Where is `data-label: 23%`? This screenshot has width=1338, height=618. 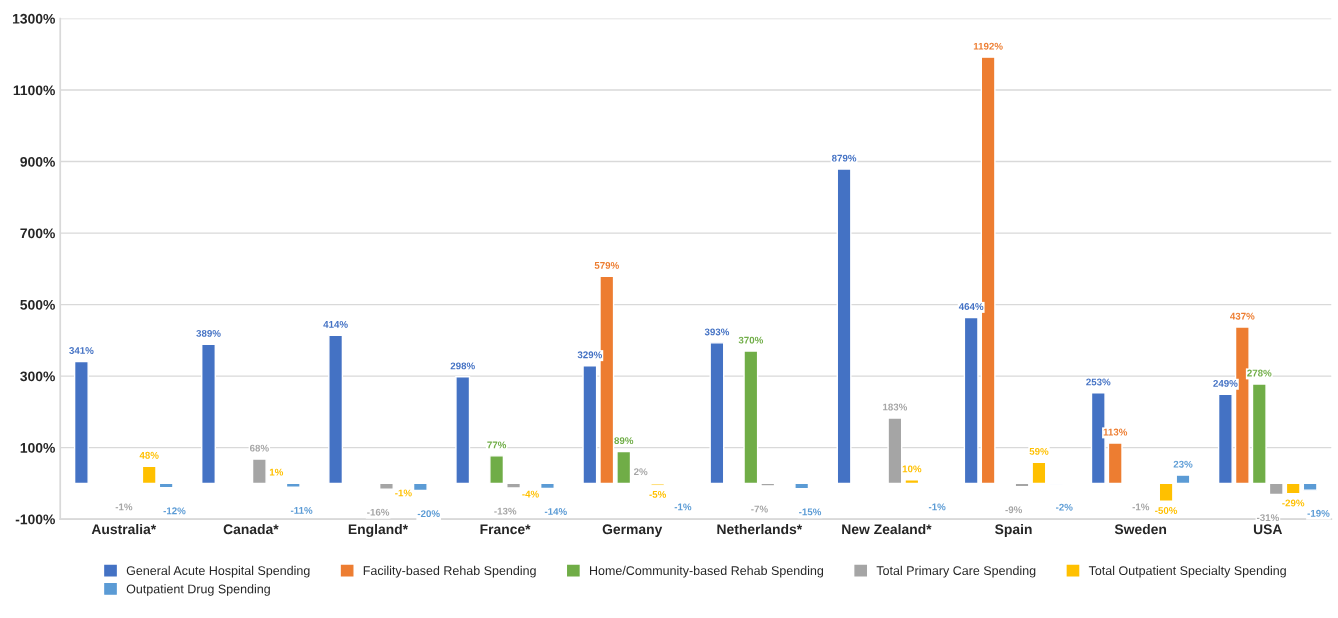
data-label: 23% is located at coordinates (1183, 464).